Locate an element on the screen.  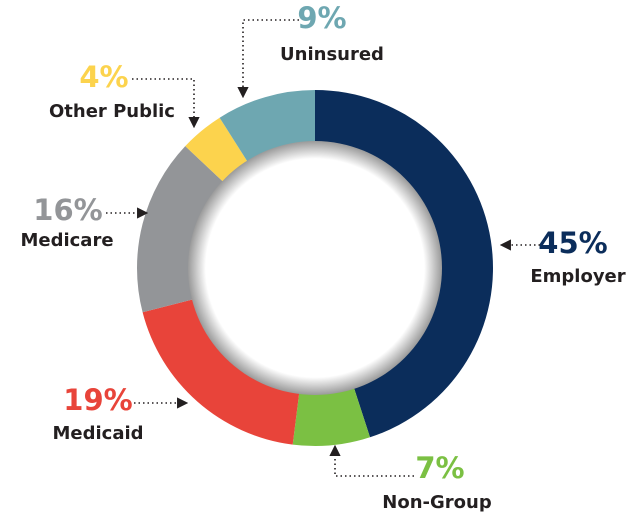
value-label: 16% is located at coordinates (67, 210).